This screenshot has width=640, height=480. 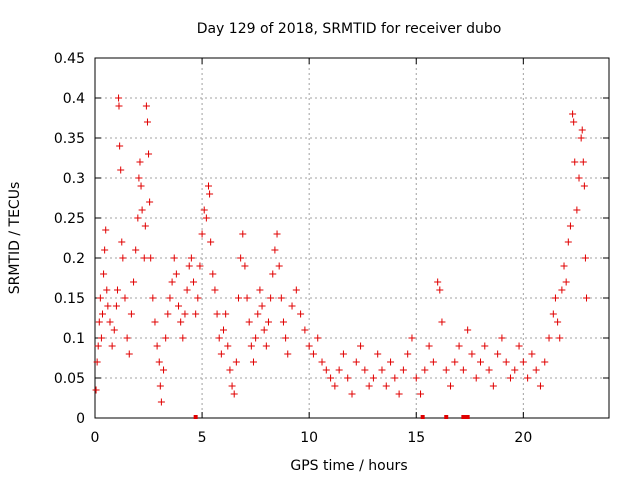 I want to click on y-tick-label: 0.2, so click(x=74, y=259).